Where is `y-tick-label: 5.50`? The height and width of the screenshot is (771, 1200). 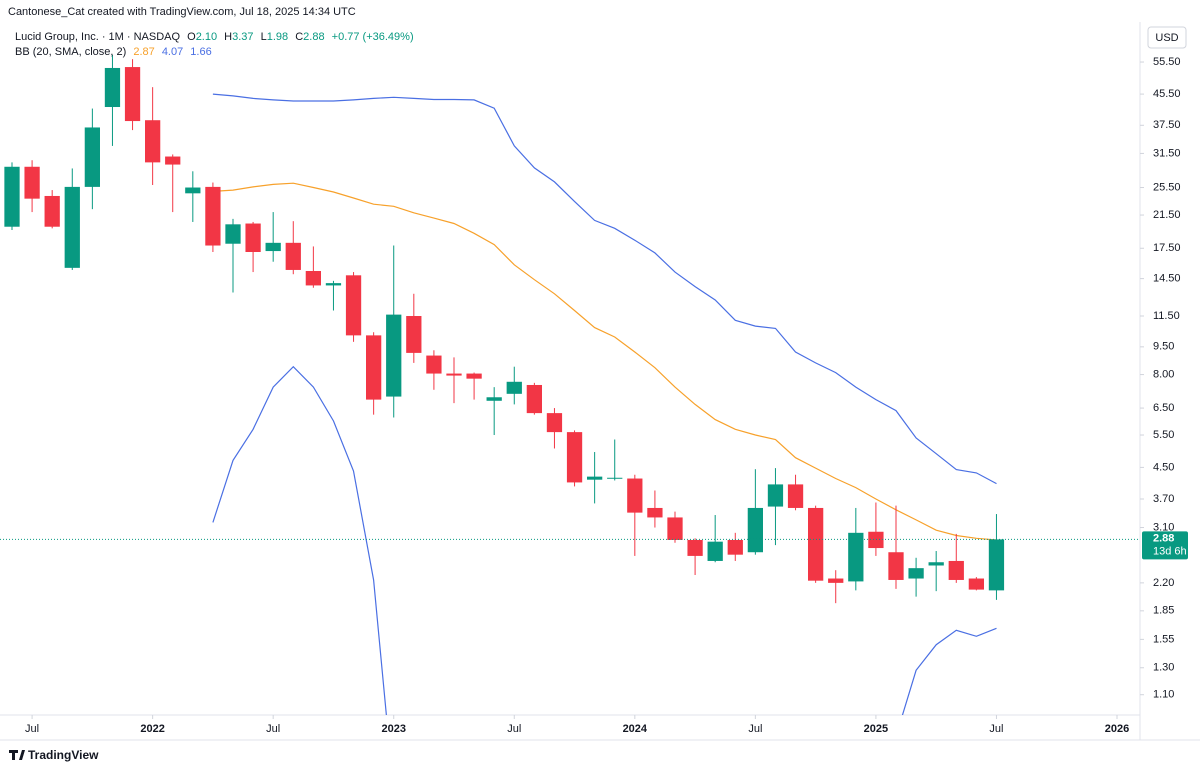 y-tick-label: 5.50 is located at coordinates (1163, 435).